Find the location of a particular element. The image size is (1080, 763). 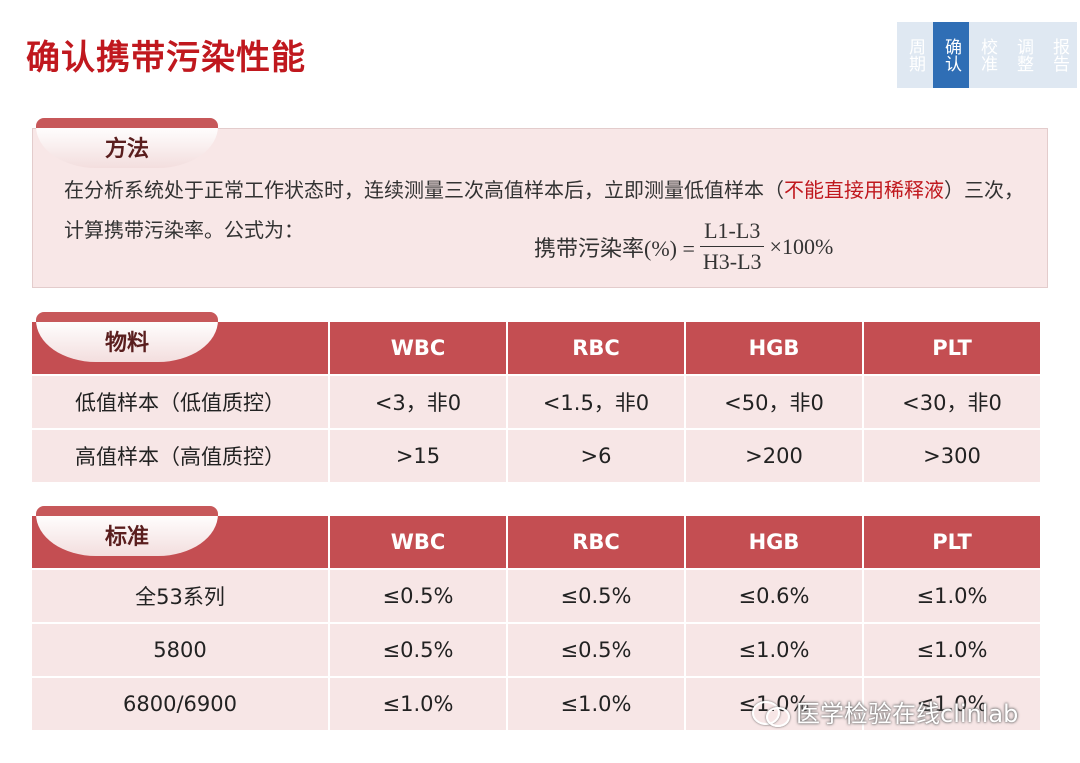

table-row: 6800/6900 ≤1.0% ≤1.0% ≤1.0% ≤1.0% is located at coordinates (537, 703).